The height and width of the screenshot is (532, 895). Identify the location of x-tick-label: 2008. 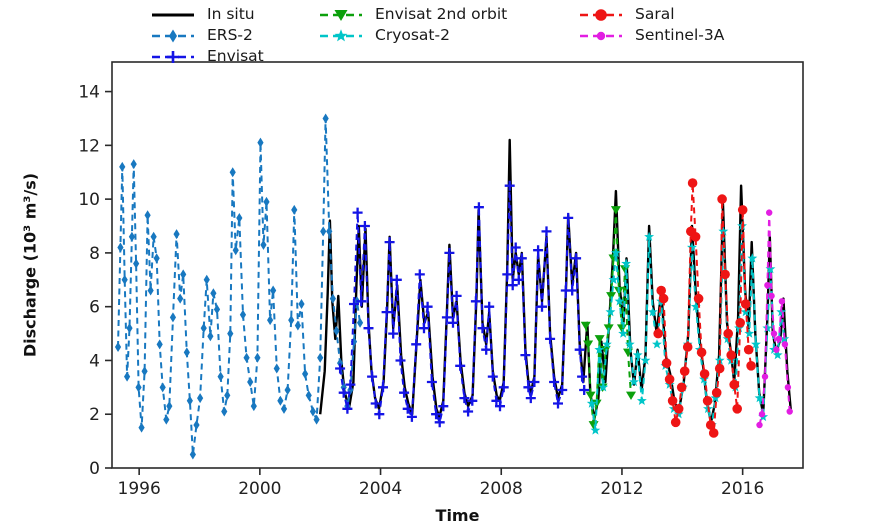
(501, 489).